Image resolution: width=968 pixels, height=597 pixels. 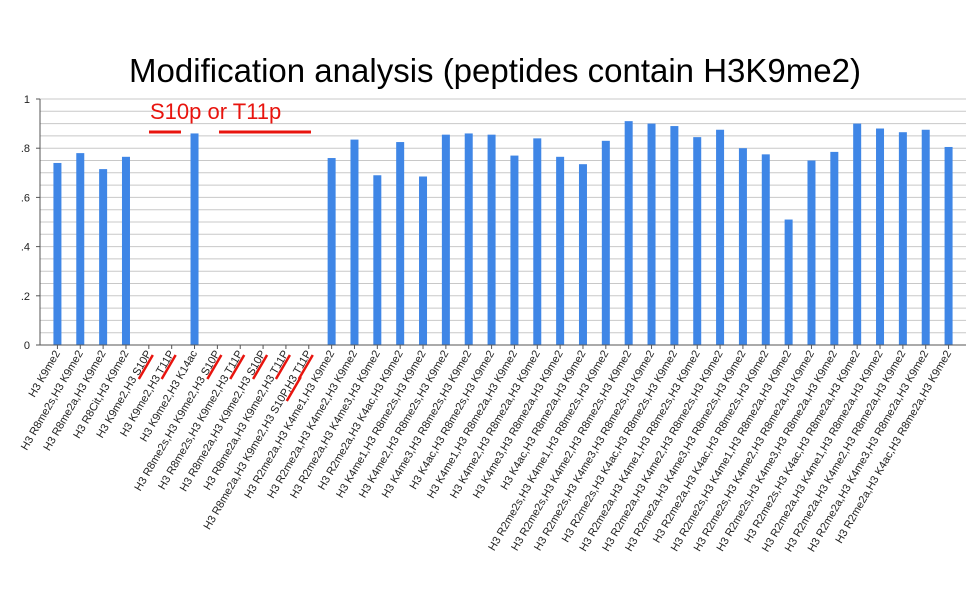 I want to click on y-tick-label: .4, so click(x=25, y=248).